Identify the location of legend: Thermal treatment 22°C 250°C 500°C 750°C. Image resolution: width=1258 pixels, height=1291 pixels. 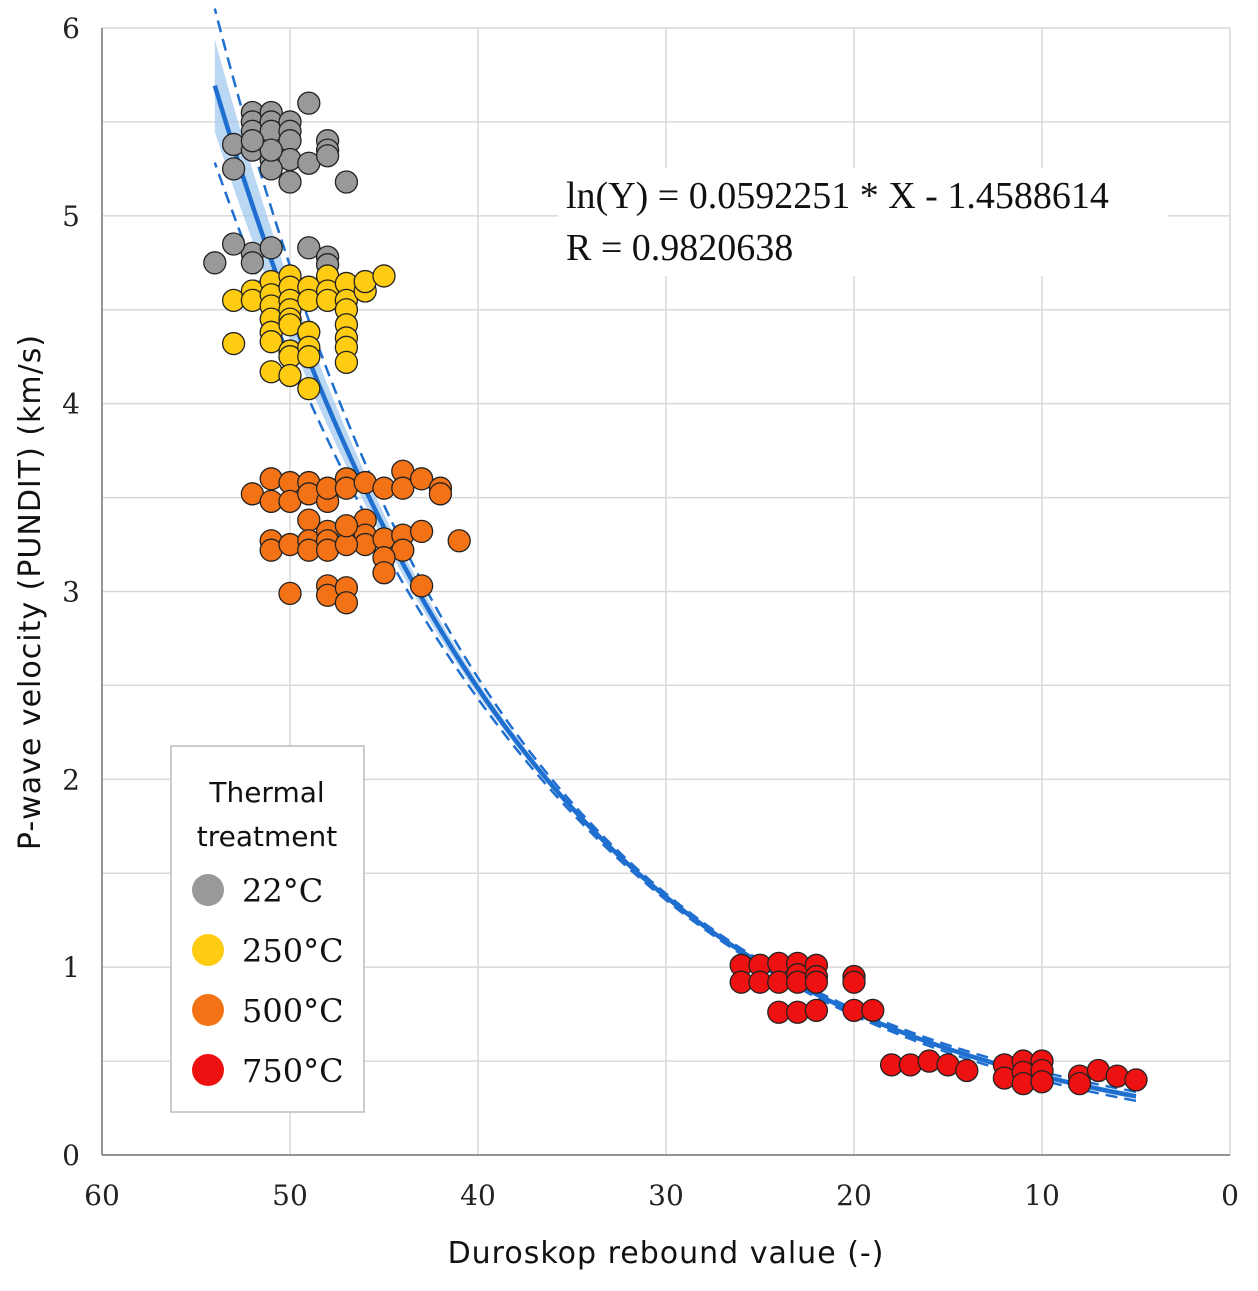
(267, 929).